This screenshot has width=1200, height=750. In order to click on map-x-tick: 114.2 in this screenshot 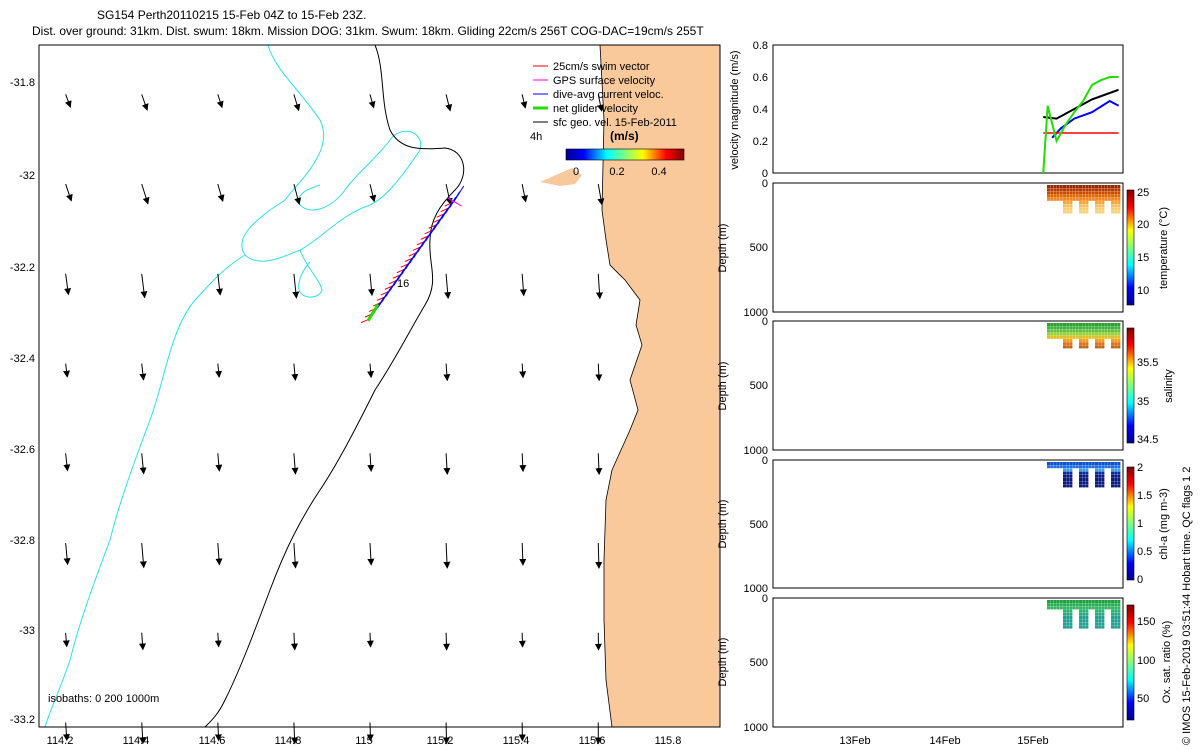, I will do `click(60, 741)`.